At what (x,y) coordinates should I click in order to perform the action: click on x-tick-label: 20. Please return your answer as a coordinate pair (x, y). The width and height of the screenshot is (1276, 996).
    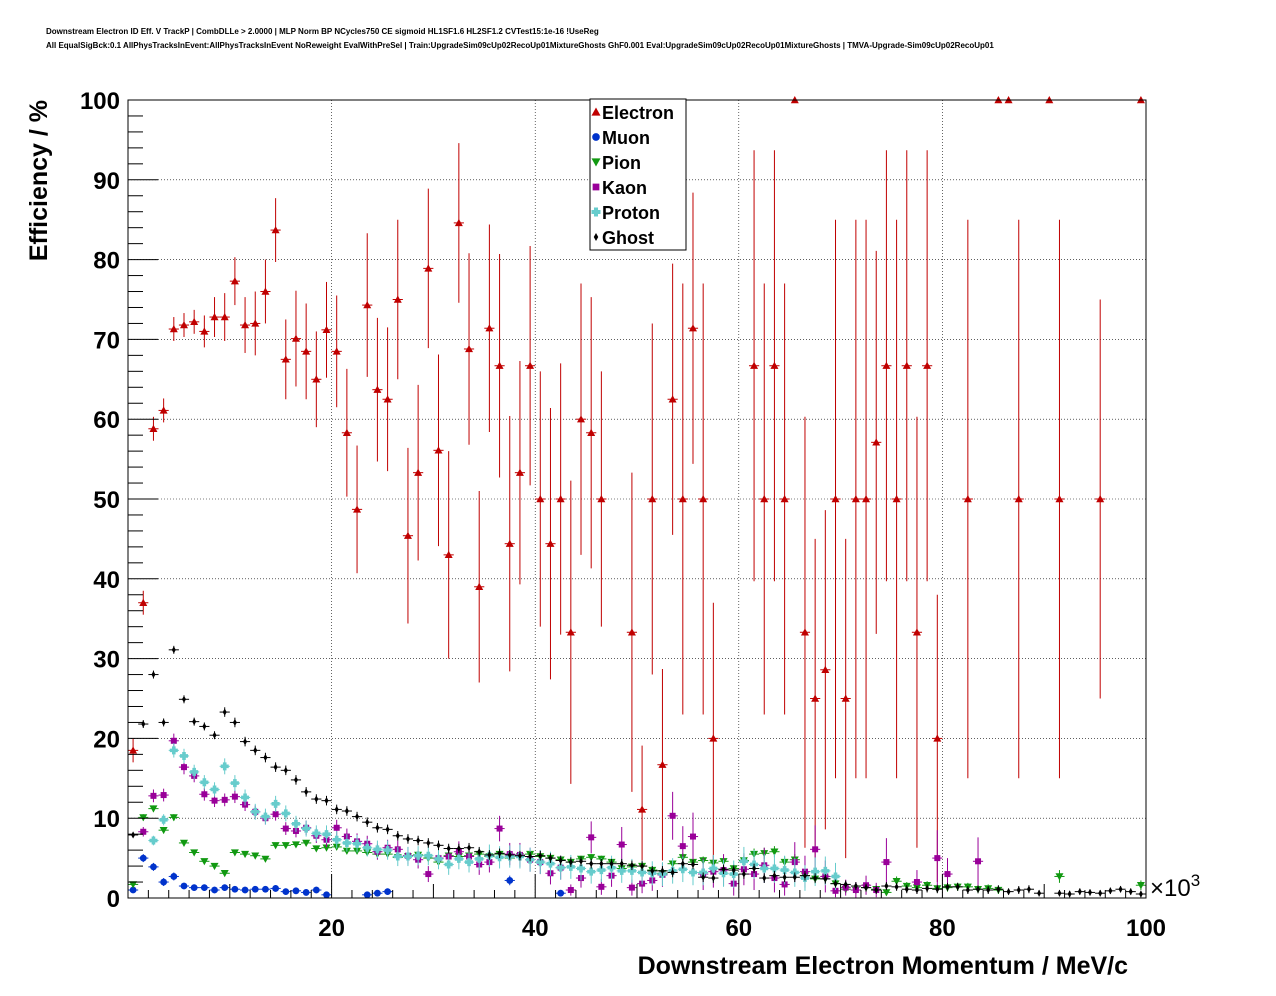
    Looking at the image, I should click on (331, 928).